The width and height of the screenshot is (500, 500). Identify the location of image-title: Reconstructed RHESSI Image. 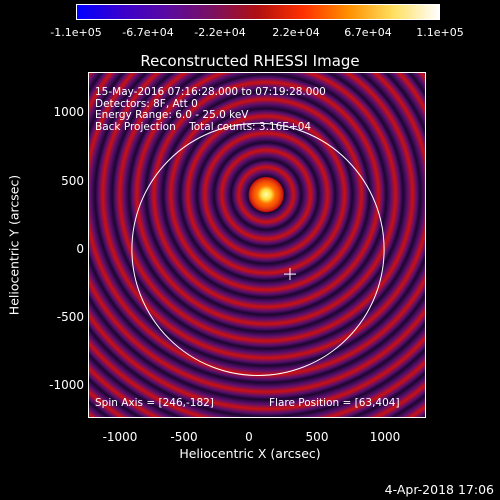
(250, 61).